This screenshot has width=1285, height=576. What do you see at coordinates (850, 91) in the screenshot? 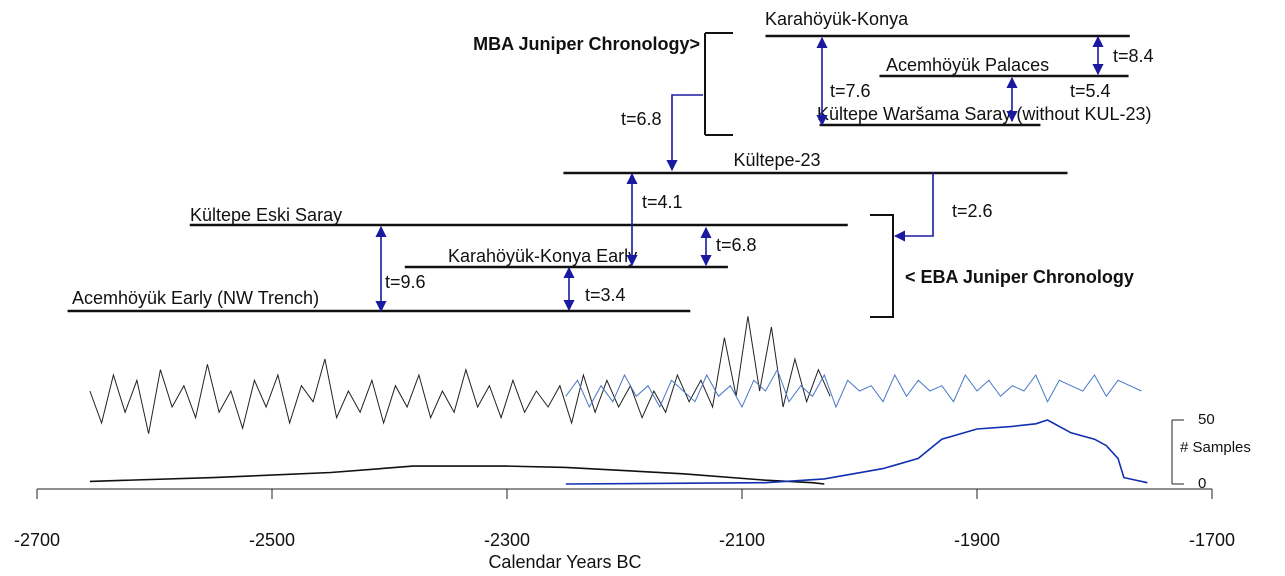
I see `comparison-label: t=7.6` at bounding box center [850, 91].